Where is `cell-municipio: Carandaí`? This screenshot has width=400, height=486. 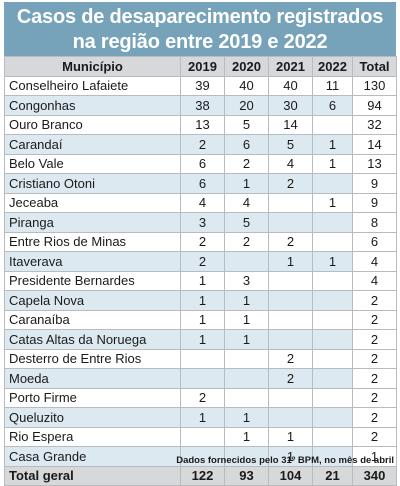 cell-municipio: Carandaí is located at coordinates (92, 144).